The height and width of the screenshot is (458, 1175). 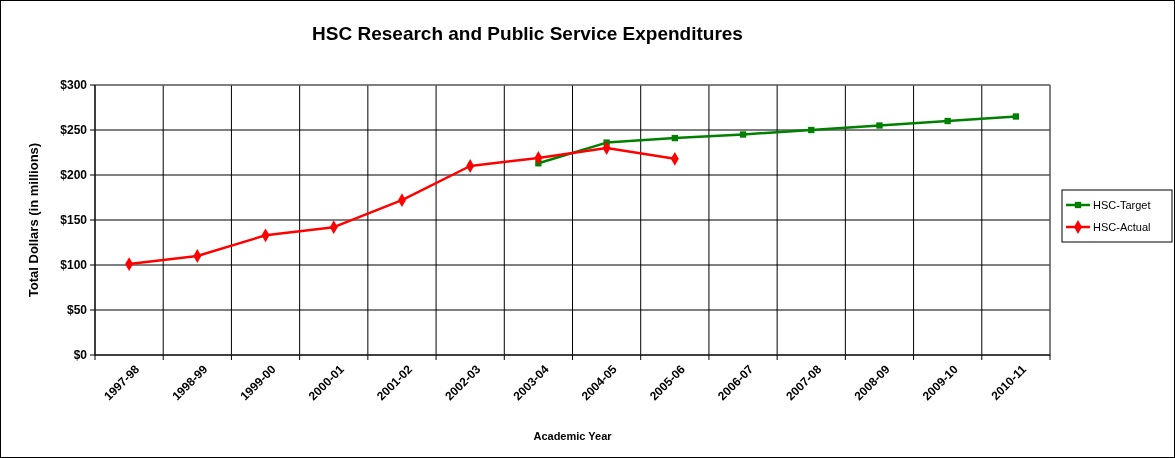 I want to click on y-tick-label: $0, so click(x=80, y=355).